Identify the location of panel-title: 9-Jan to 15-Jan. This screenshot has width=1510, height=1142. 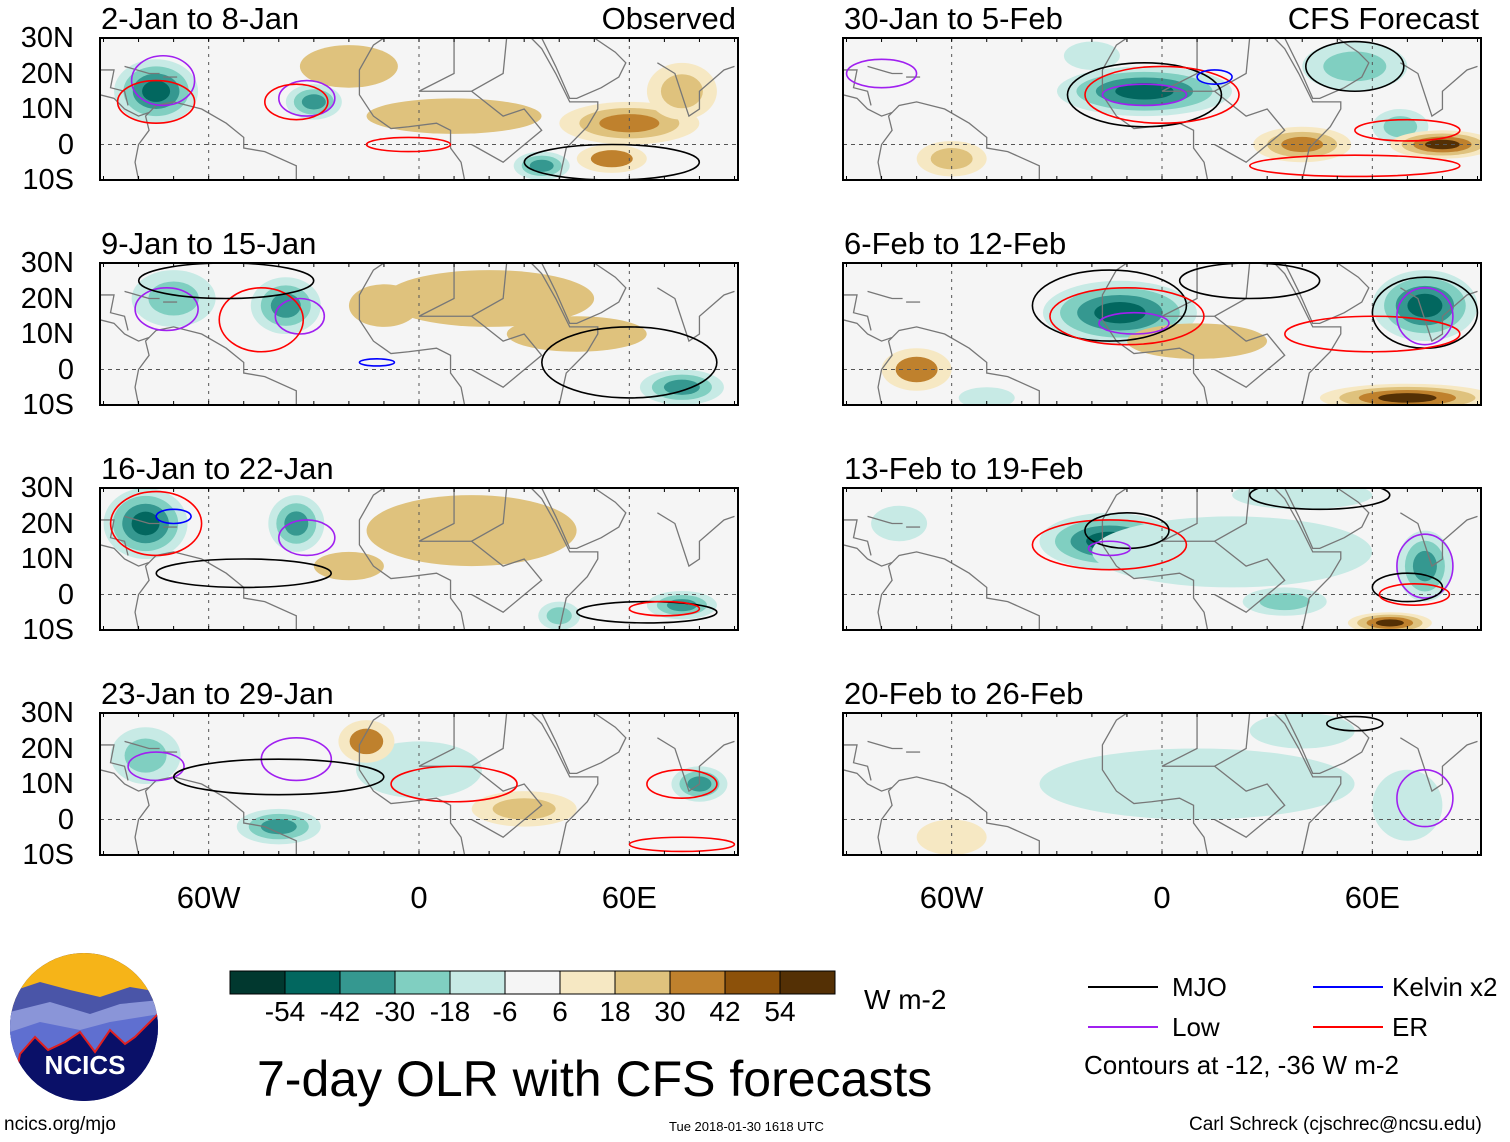
(209, 243).